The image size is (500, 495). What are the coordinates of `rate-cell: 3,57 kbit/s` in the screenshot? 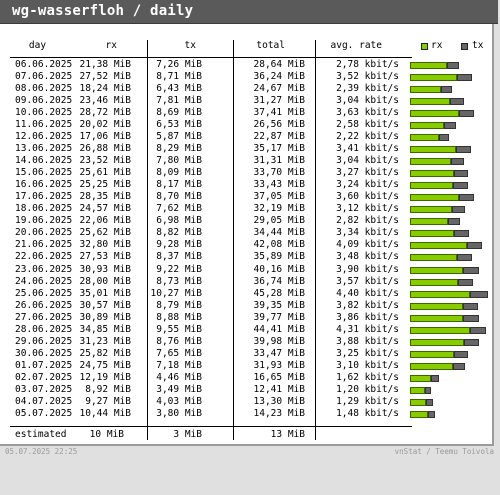 It's located at (367, 281).